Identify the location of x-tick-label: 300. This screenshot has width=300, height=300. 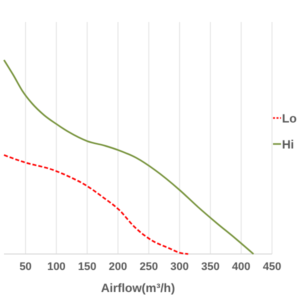
(179, 266).